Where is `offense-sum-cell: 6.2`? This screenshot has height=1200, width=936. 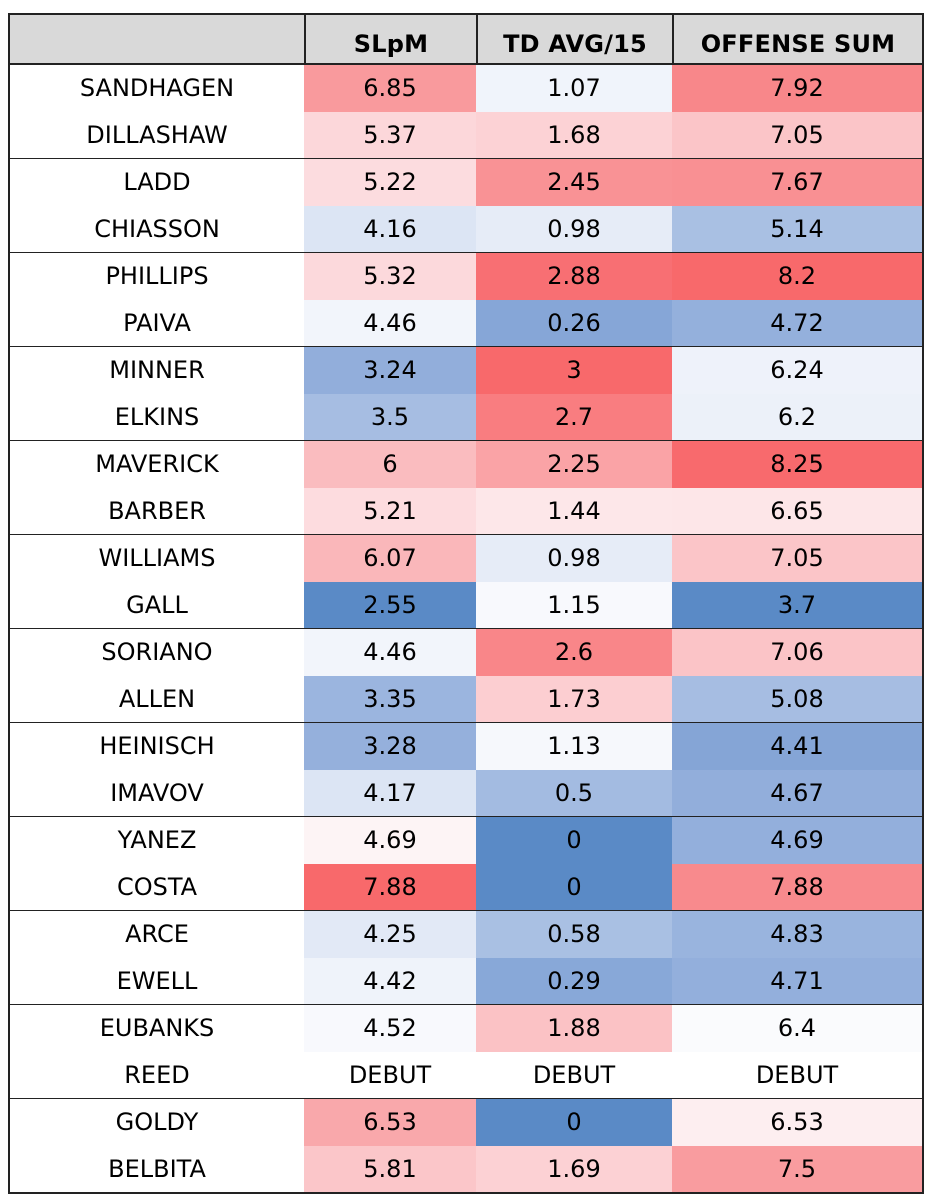
offense-sum-cell: 6.2 is located at coordinates (797, 416).